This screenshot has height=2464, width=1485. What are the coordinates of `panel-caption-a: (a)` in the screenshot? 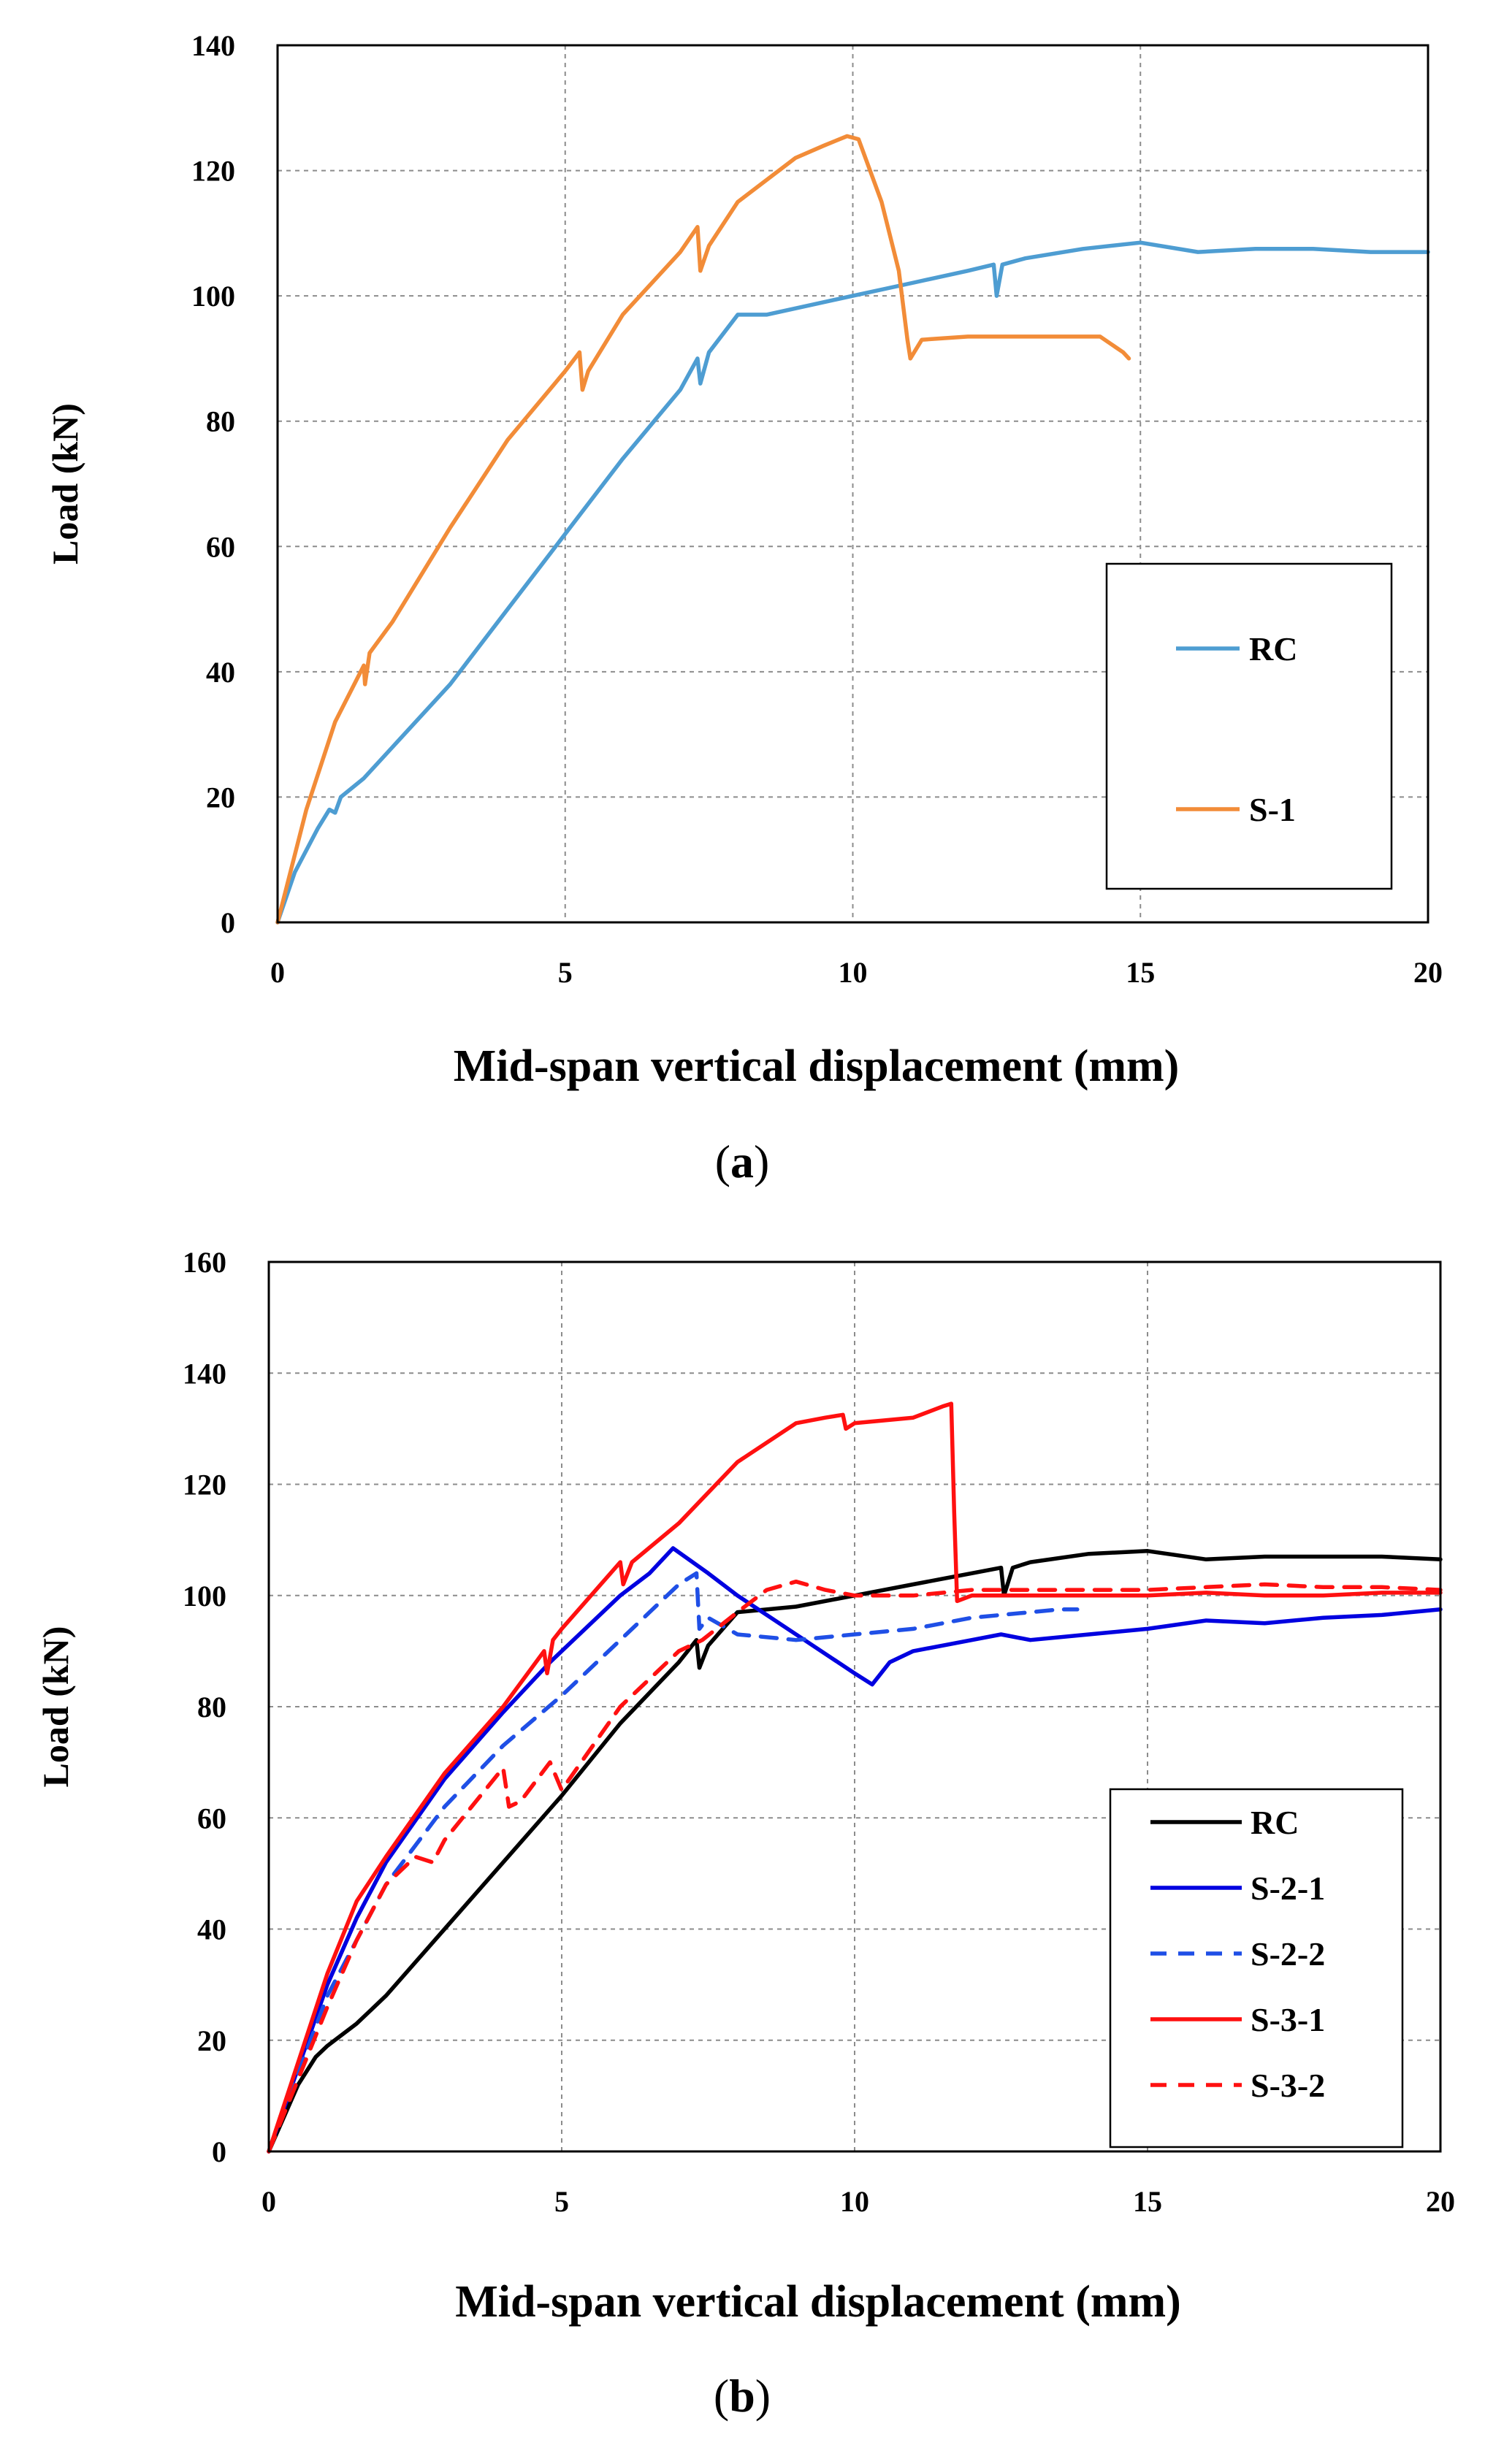 It's located at (742, 1161).